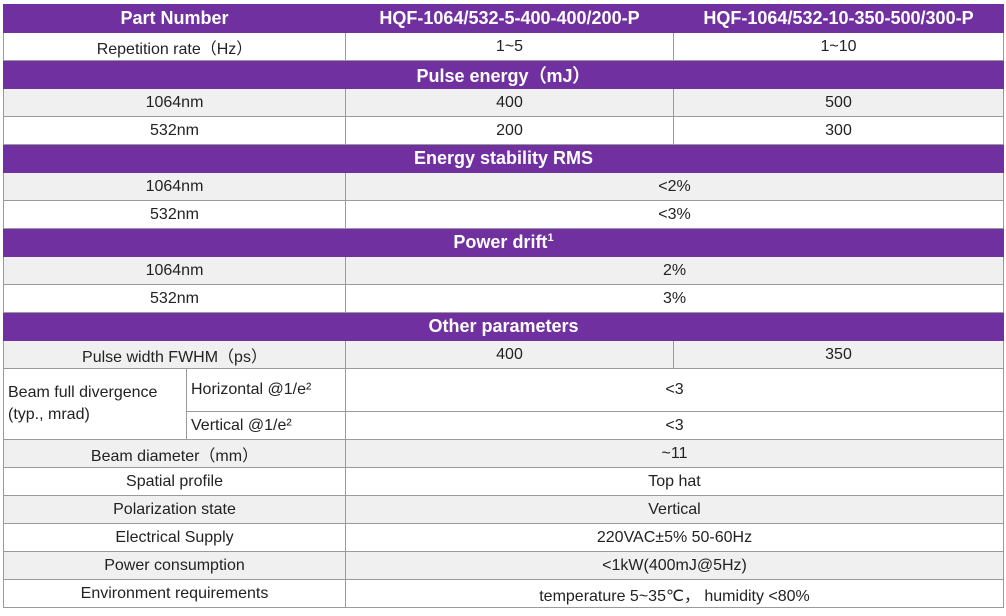 This screenshot has width=1006, height=616. Describe the element at coordinates (174, 565) in the screenshot. I see `row-label: Power consumption` at that location.